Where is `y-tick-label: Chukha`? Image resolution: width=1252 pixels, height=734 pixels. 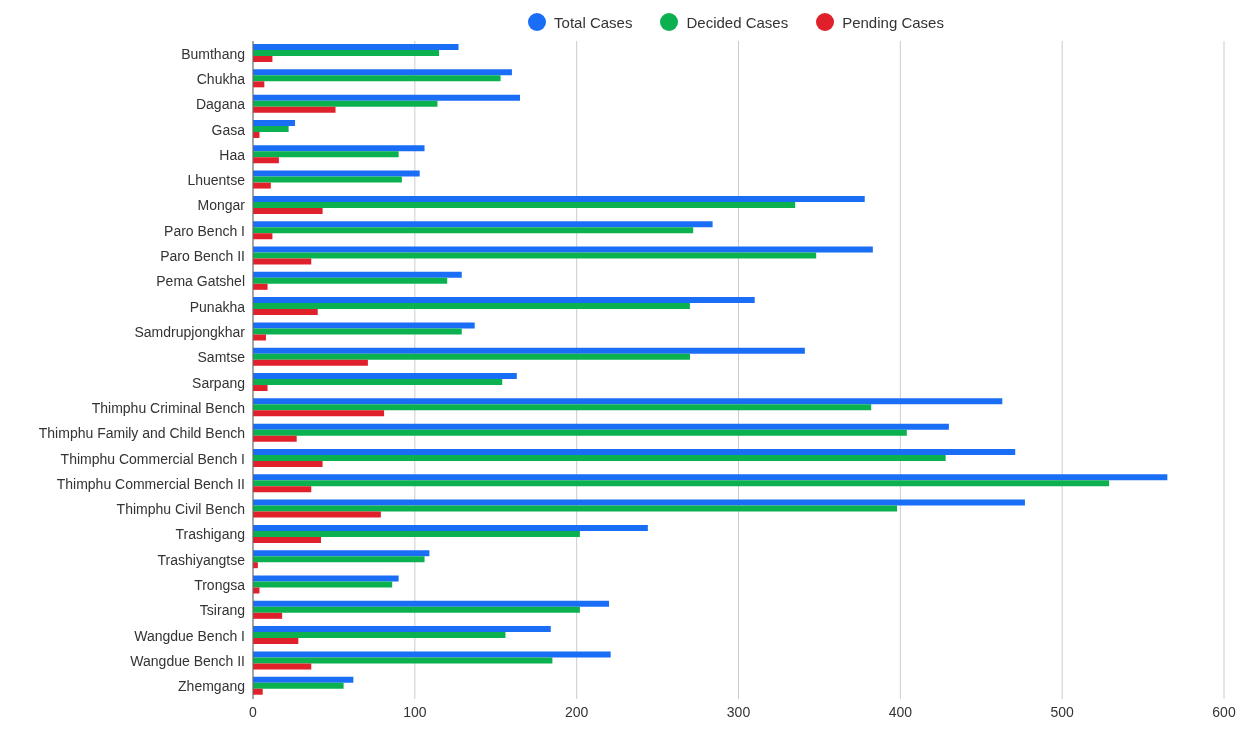
y-tick-label: Chukha is located at coordinates (221, 78).